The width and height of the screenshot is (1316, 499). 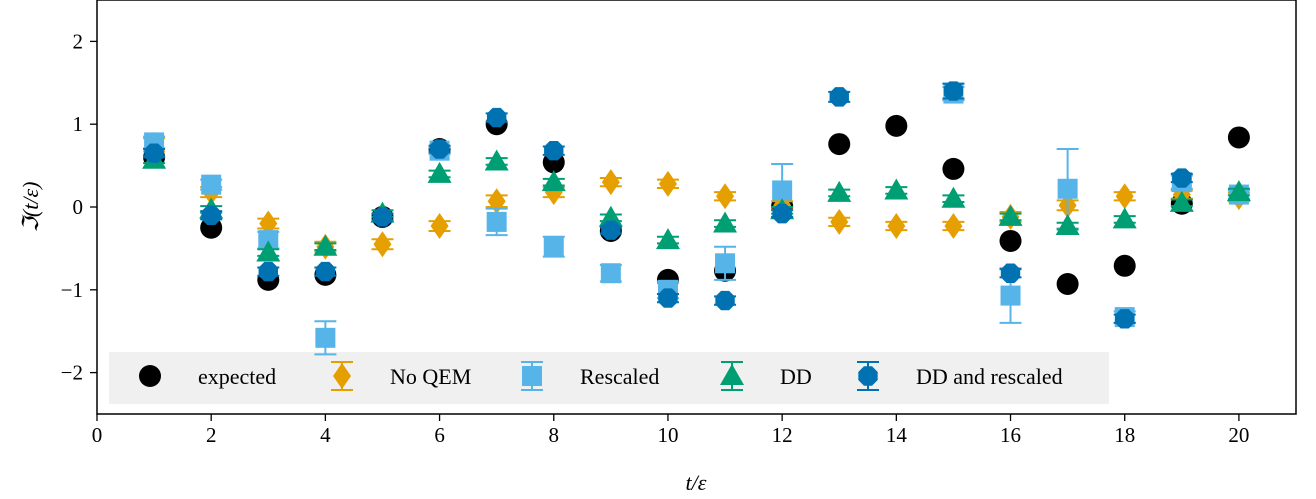 I want to click on x-tick-label-4: 4, so click(x=325, y=435).